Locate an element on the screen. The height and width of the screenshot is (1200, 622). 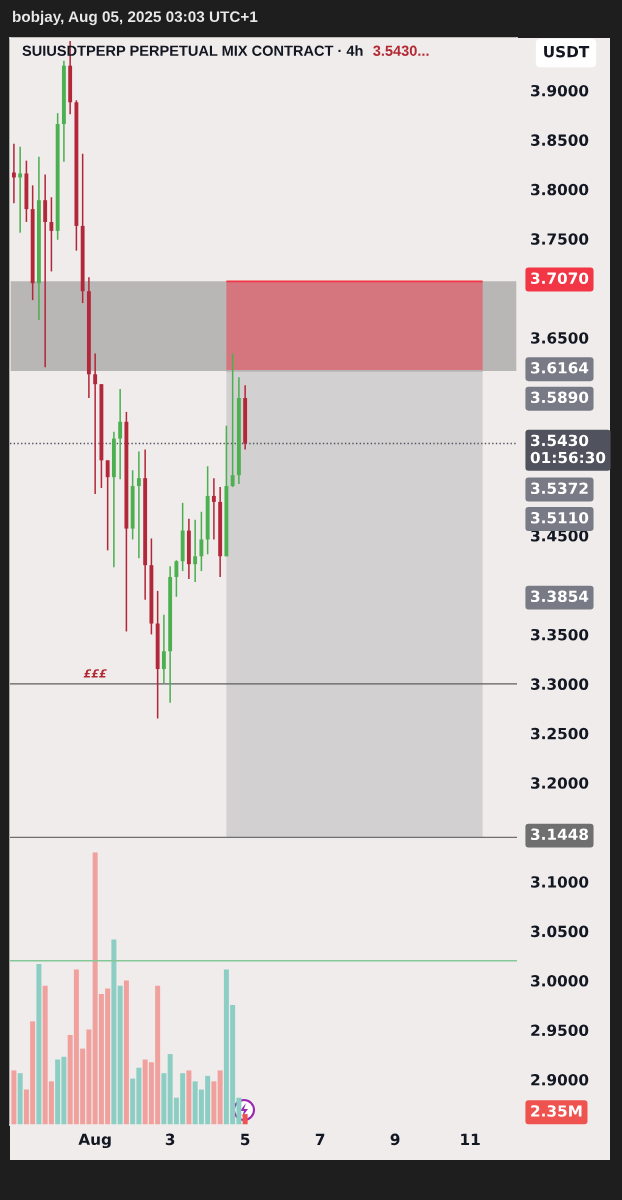
y-tick-label: 3.1000 is located at coordinates (560, 882).